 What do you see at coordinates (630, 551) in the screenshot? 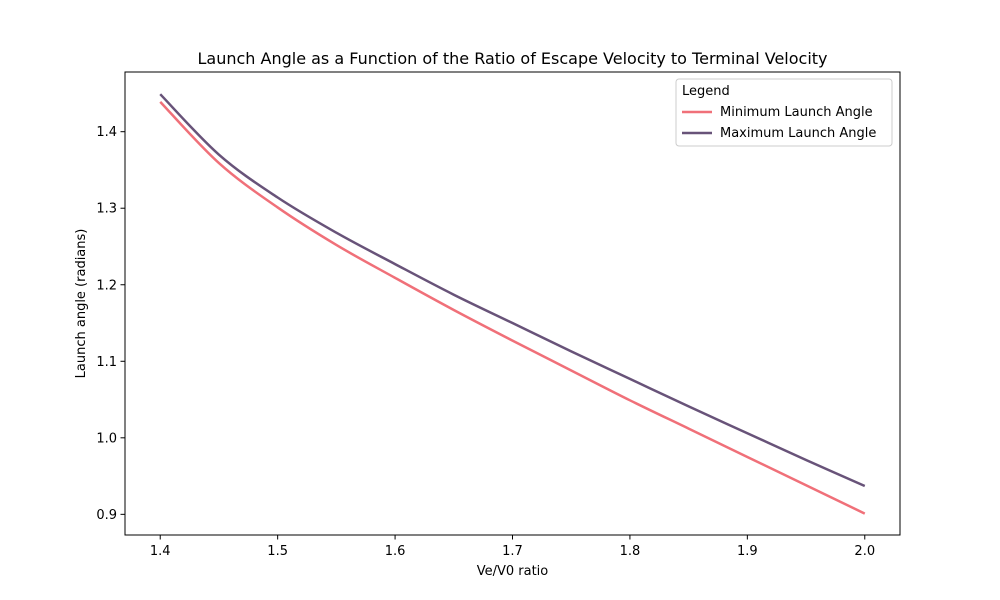
I see `x-tick-label: 1.8` at bounding box center [630, 551].